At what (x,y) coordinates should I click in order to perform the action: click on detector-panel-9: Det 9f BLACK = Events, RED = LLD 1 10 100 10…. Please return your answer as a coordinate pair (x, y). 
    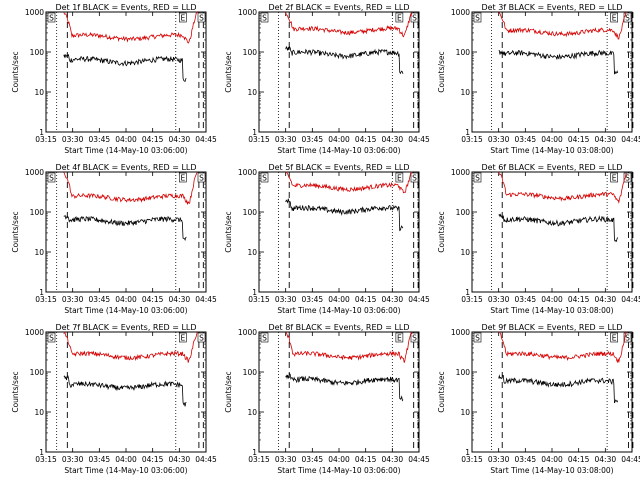
    Looking at the image, I should click on (538, 399).